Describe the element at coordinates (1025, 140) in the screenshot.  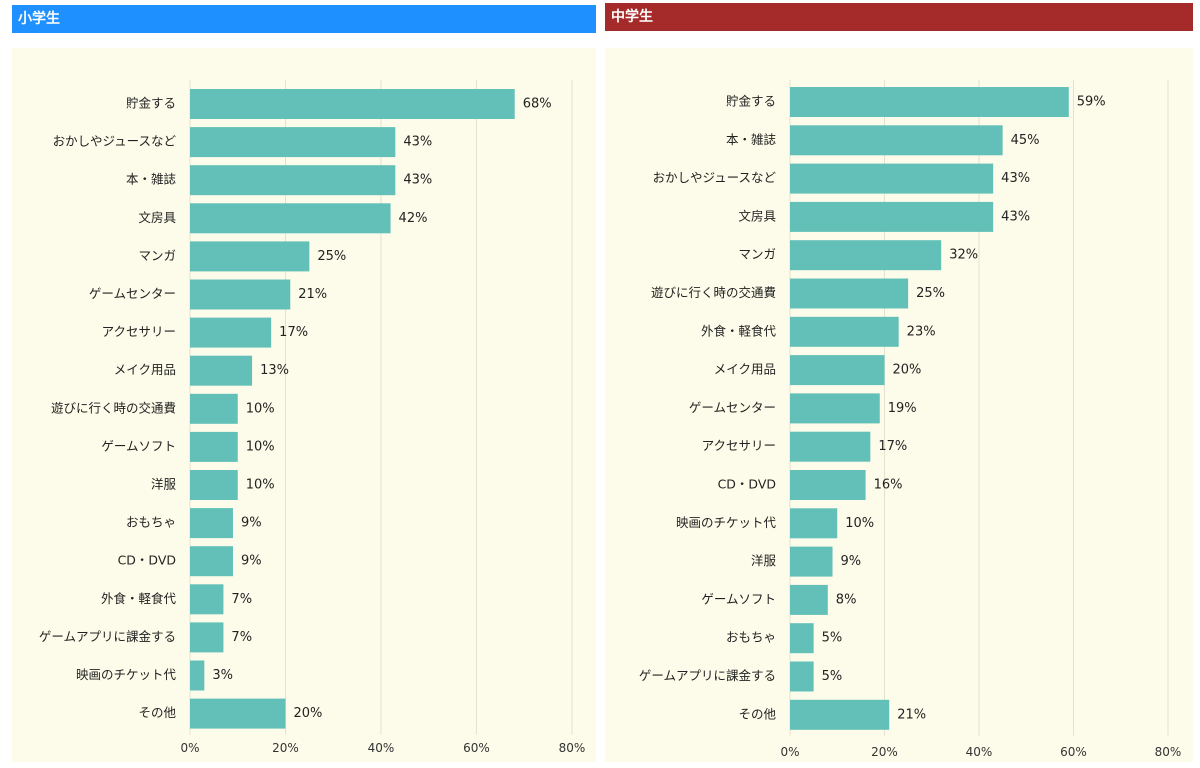
I see `value-label: 45%` at that location.